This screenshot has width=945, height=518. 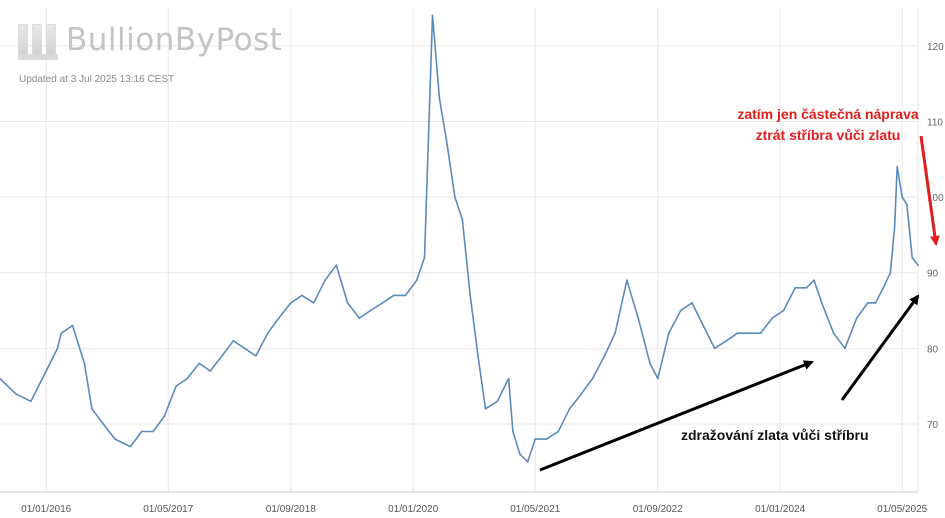 What do you see at coordinates (933, 425) in the screenshot?
I see `y-tick-label: 70` at bounding box center [933, 425].